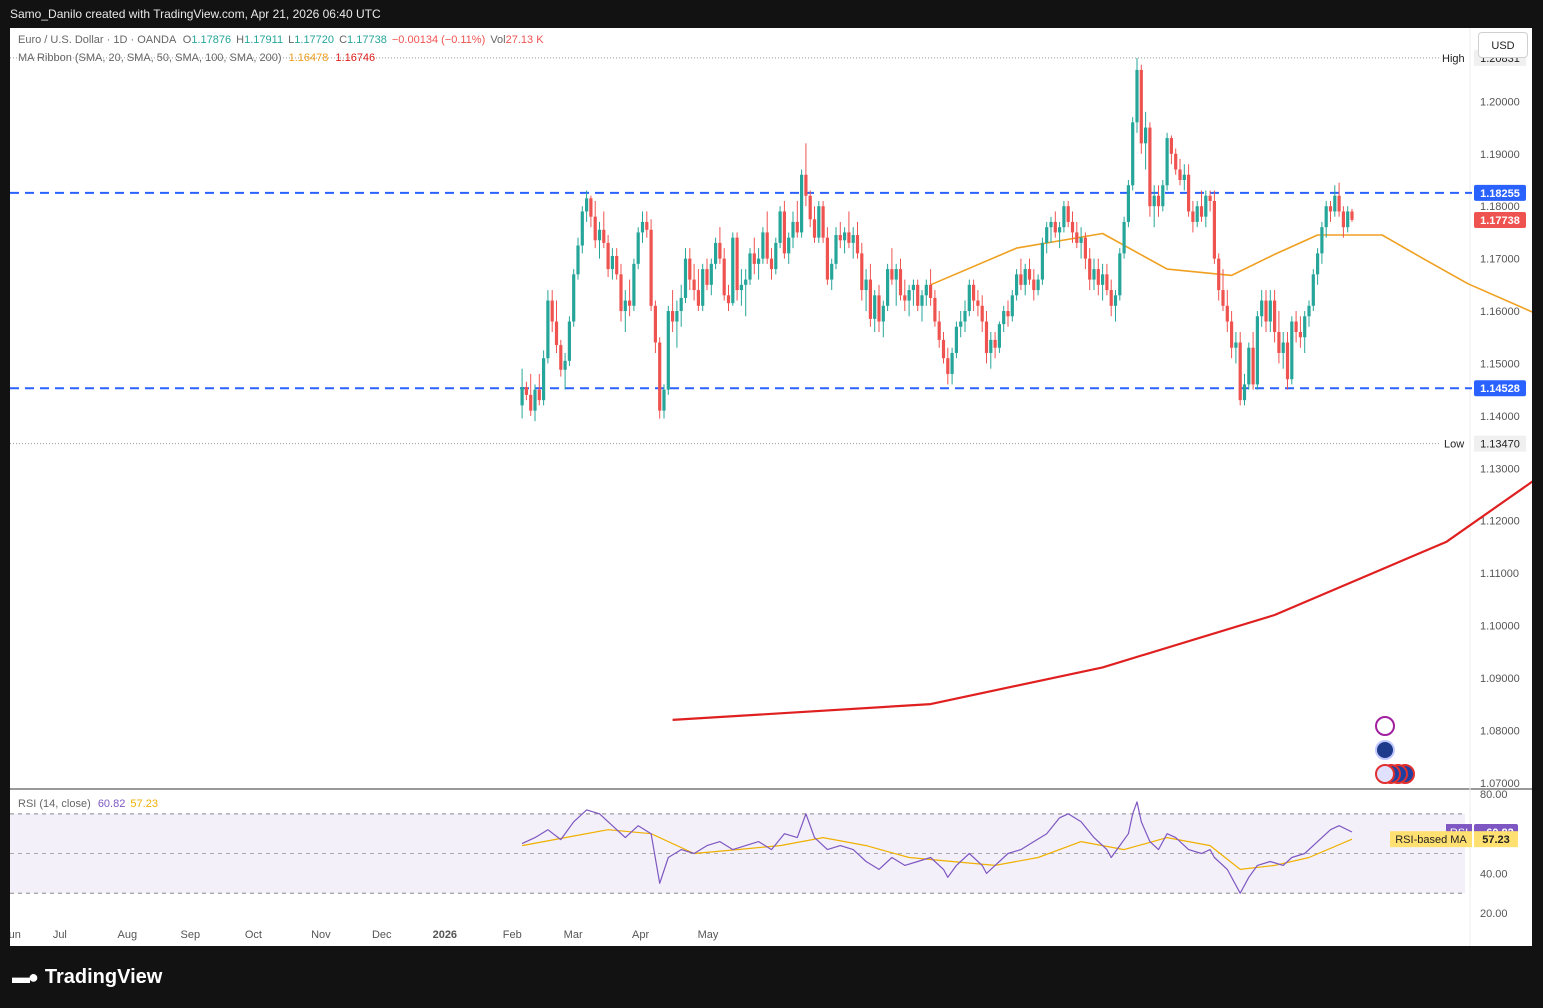 The height and width of the screenshot is (1008, 1543). What do you see at coordinates (240, 40) in the screenshot?
I see `high-label: H` at bounding box center [240, 40].